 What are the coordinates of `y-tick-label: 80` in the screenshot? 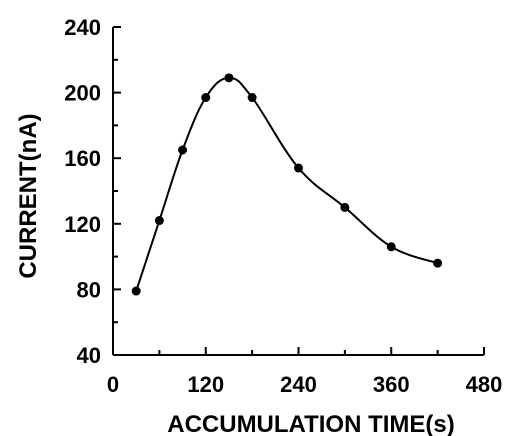 It's located at (89, 289).